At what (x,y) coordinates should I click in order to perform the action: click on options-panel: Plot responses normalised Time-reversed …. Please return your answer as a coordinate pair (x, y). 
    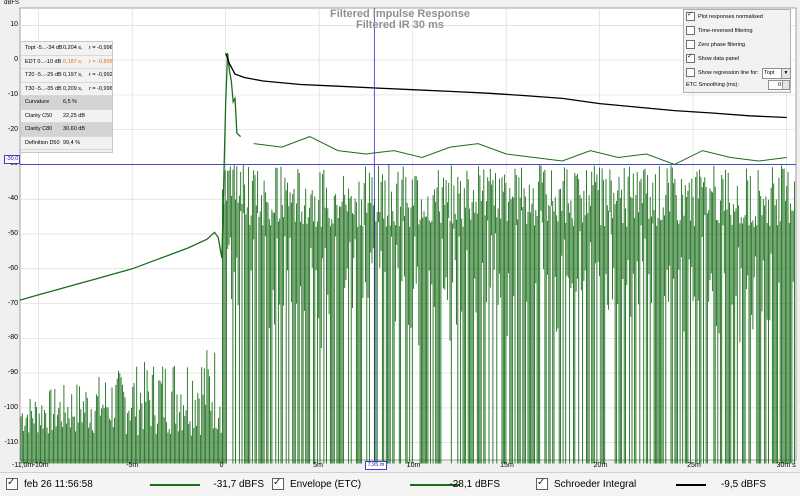
    Looking at the image, I should click on (737, 51).